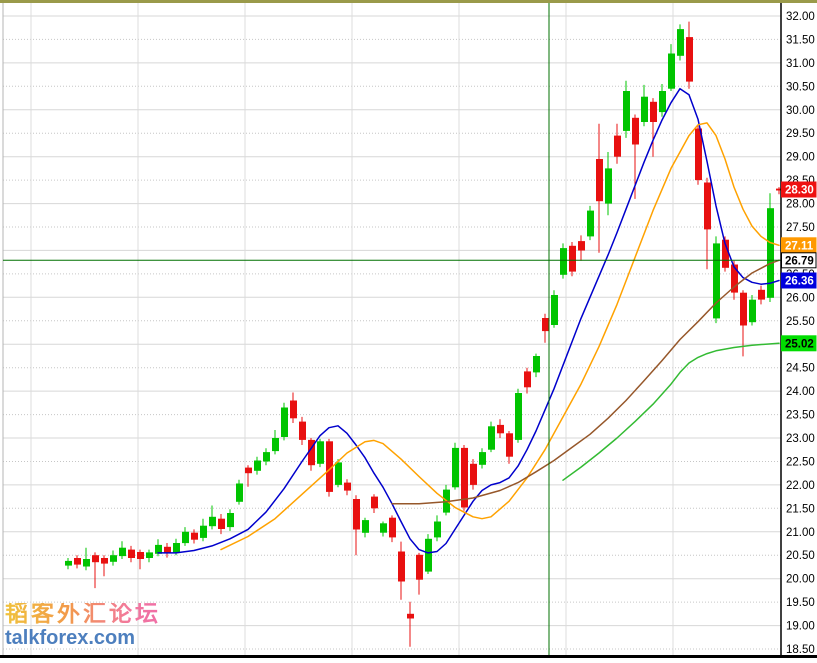 The width and height of the screenshot is (817, 663). I want to click on y-axis-tick-label: 24.50, so click(800, 369).